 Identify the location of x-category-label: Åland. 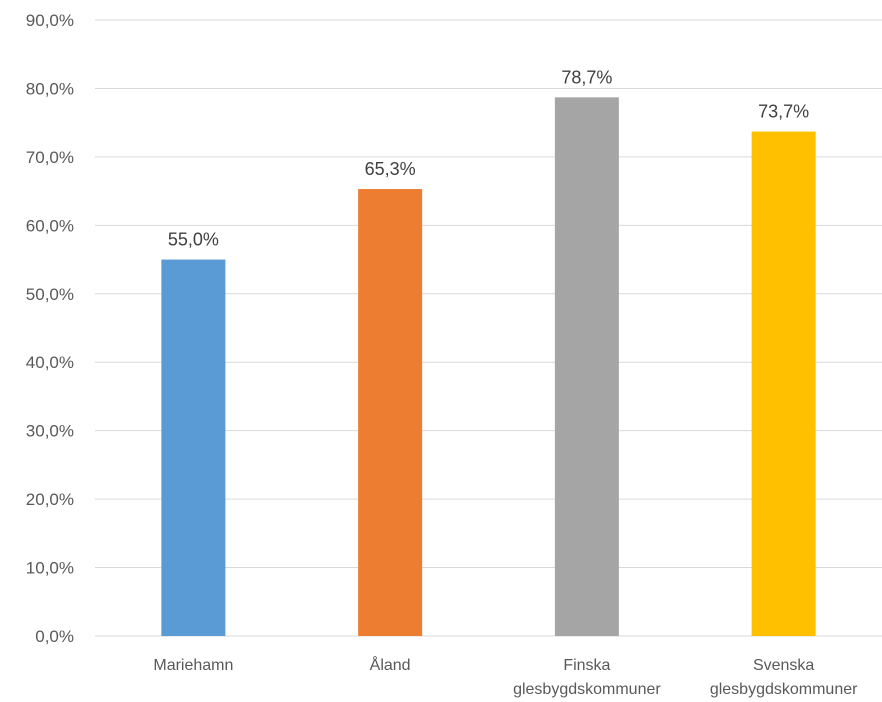
(390, 664).